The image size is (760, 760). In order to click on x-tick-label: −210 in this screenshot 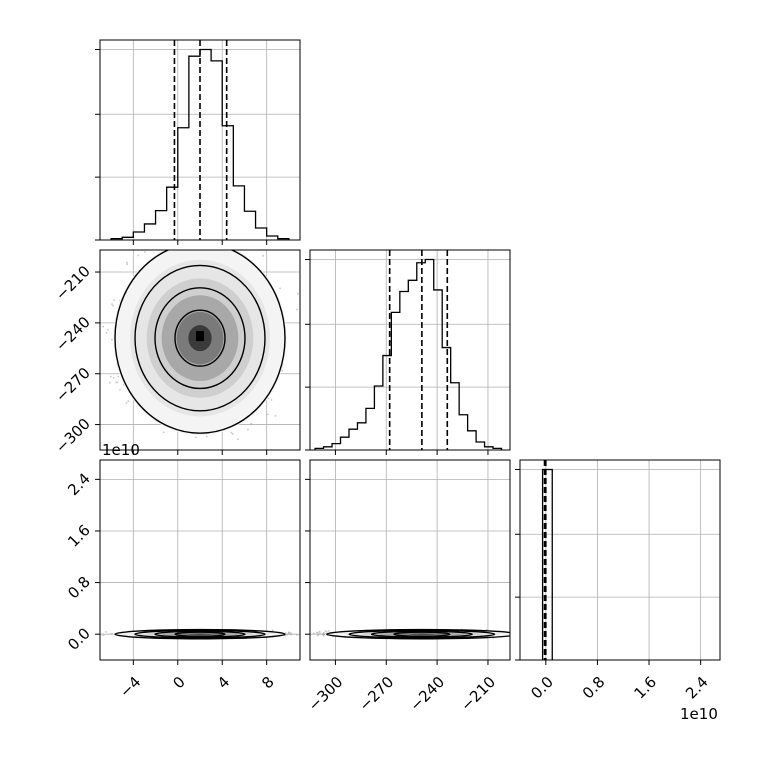, I will do `click(478, 694)`.